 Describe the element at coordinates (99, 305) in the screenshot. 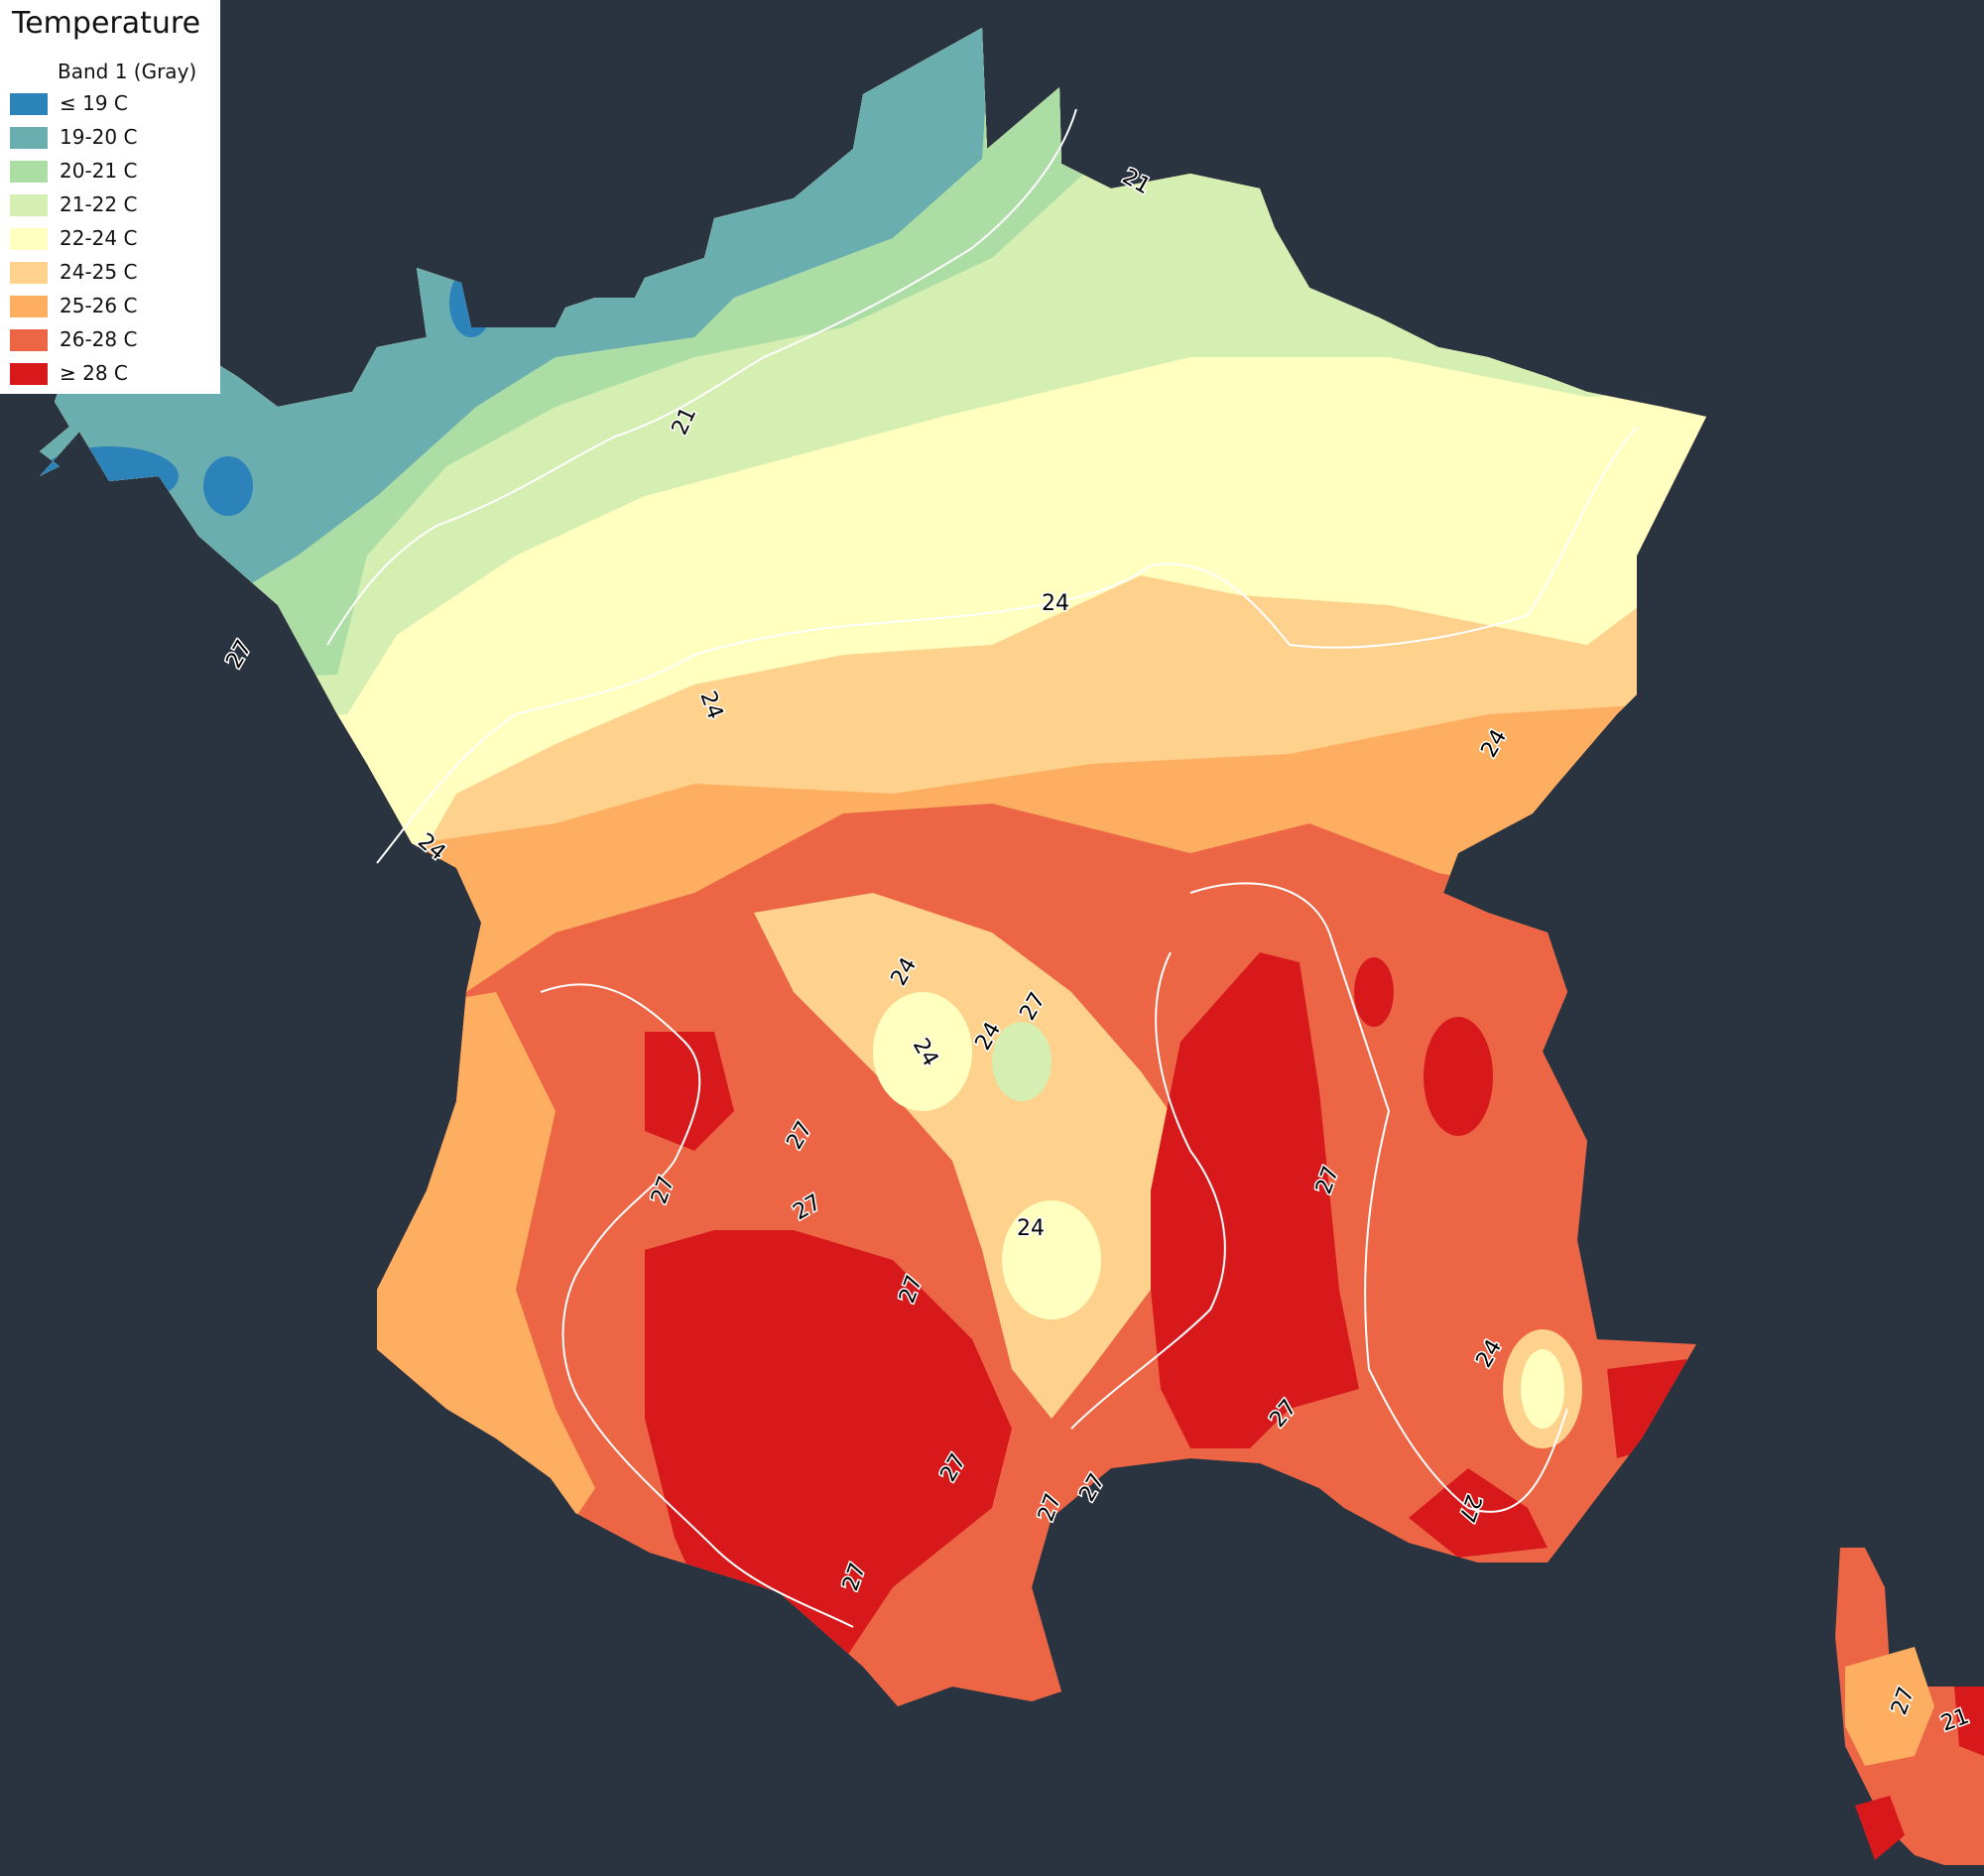

I see `legend-label: 25-26 C` at that location.